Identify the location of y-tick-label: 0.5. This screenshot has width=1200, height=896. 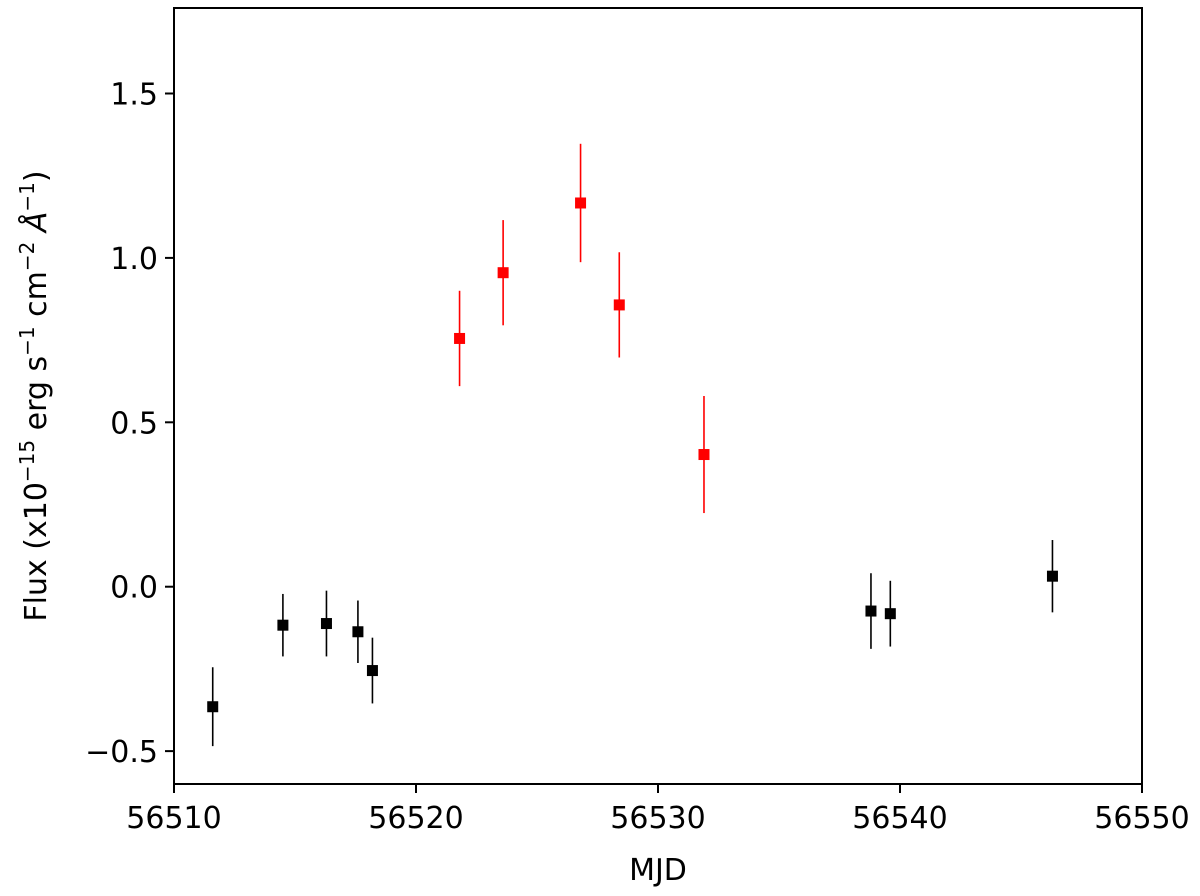
(134, 423).